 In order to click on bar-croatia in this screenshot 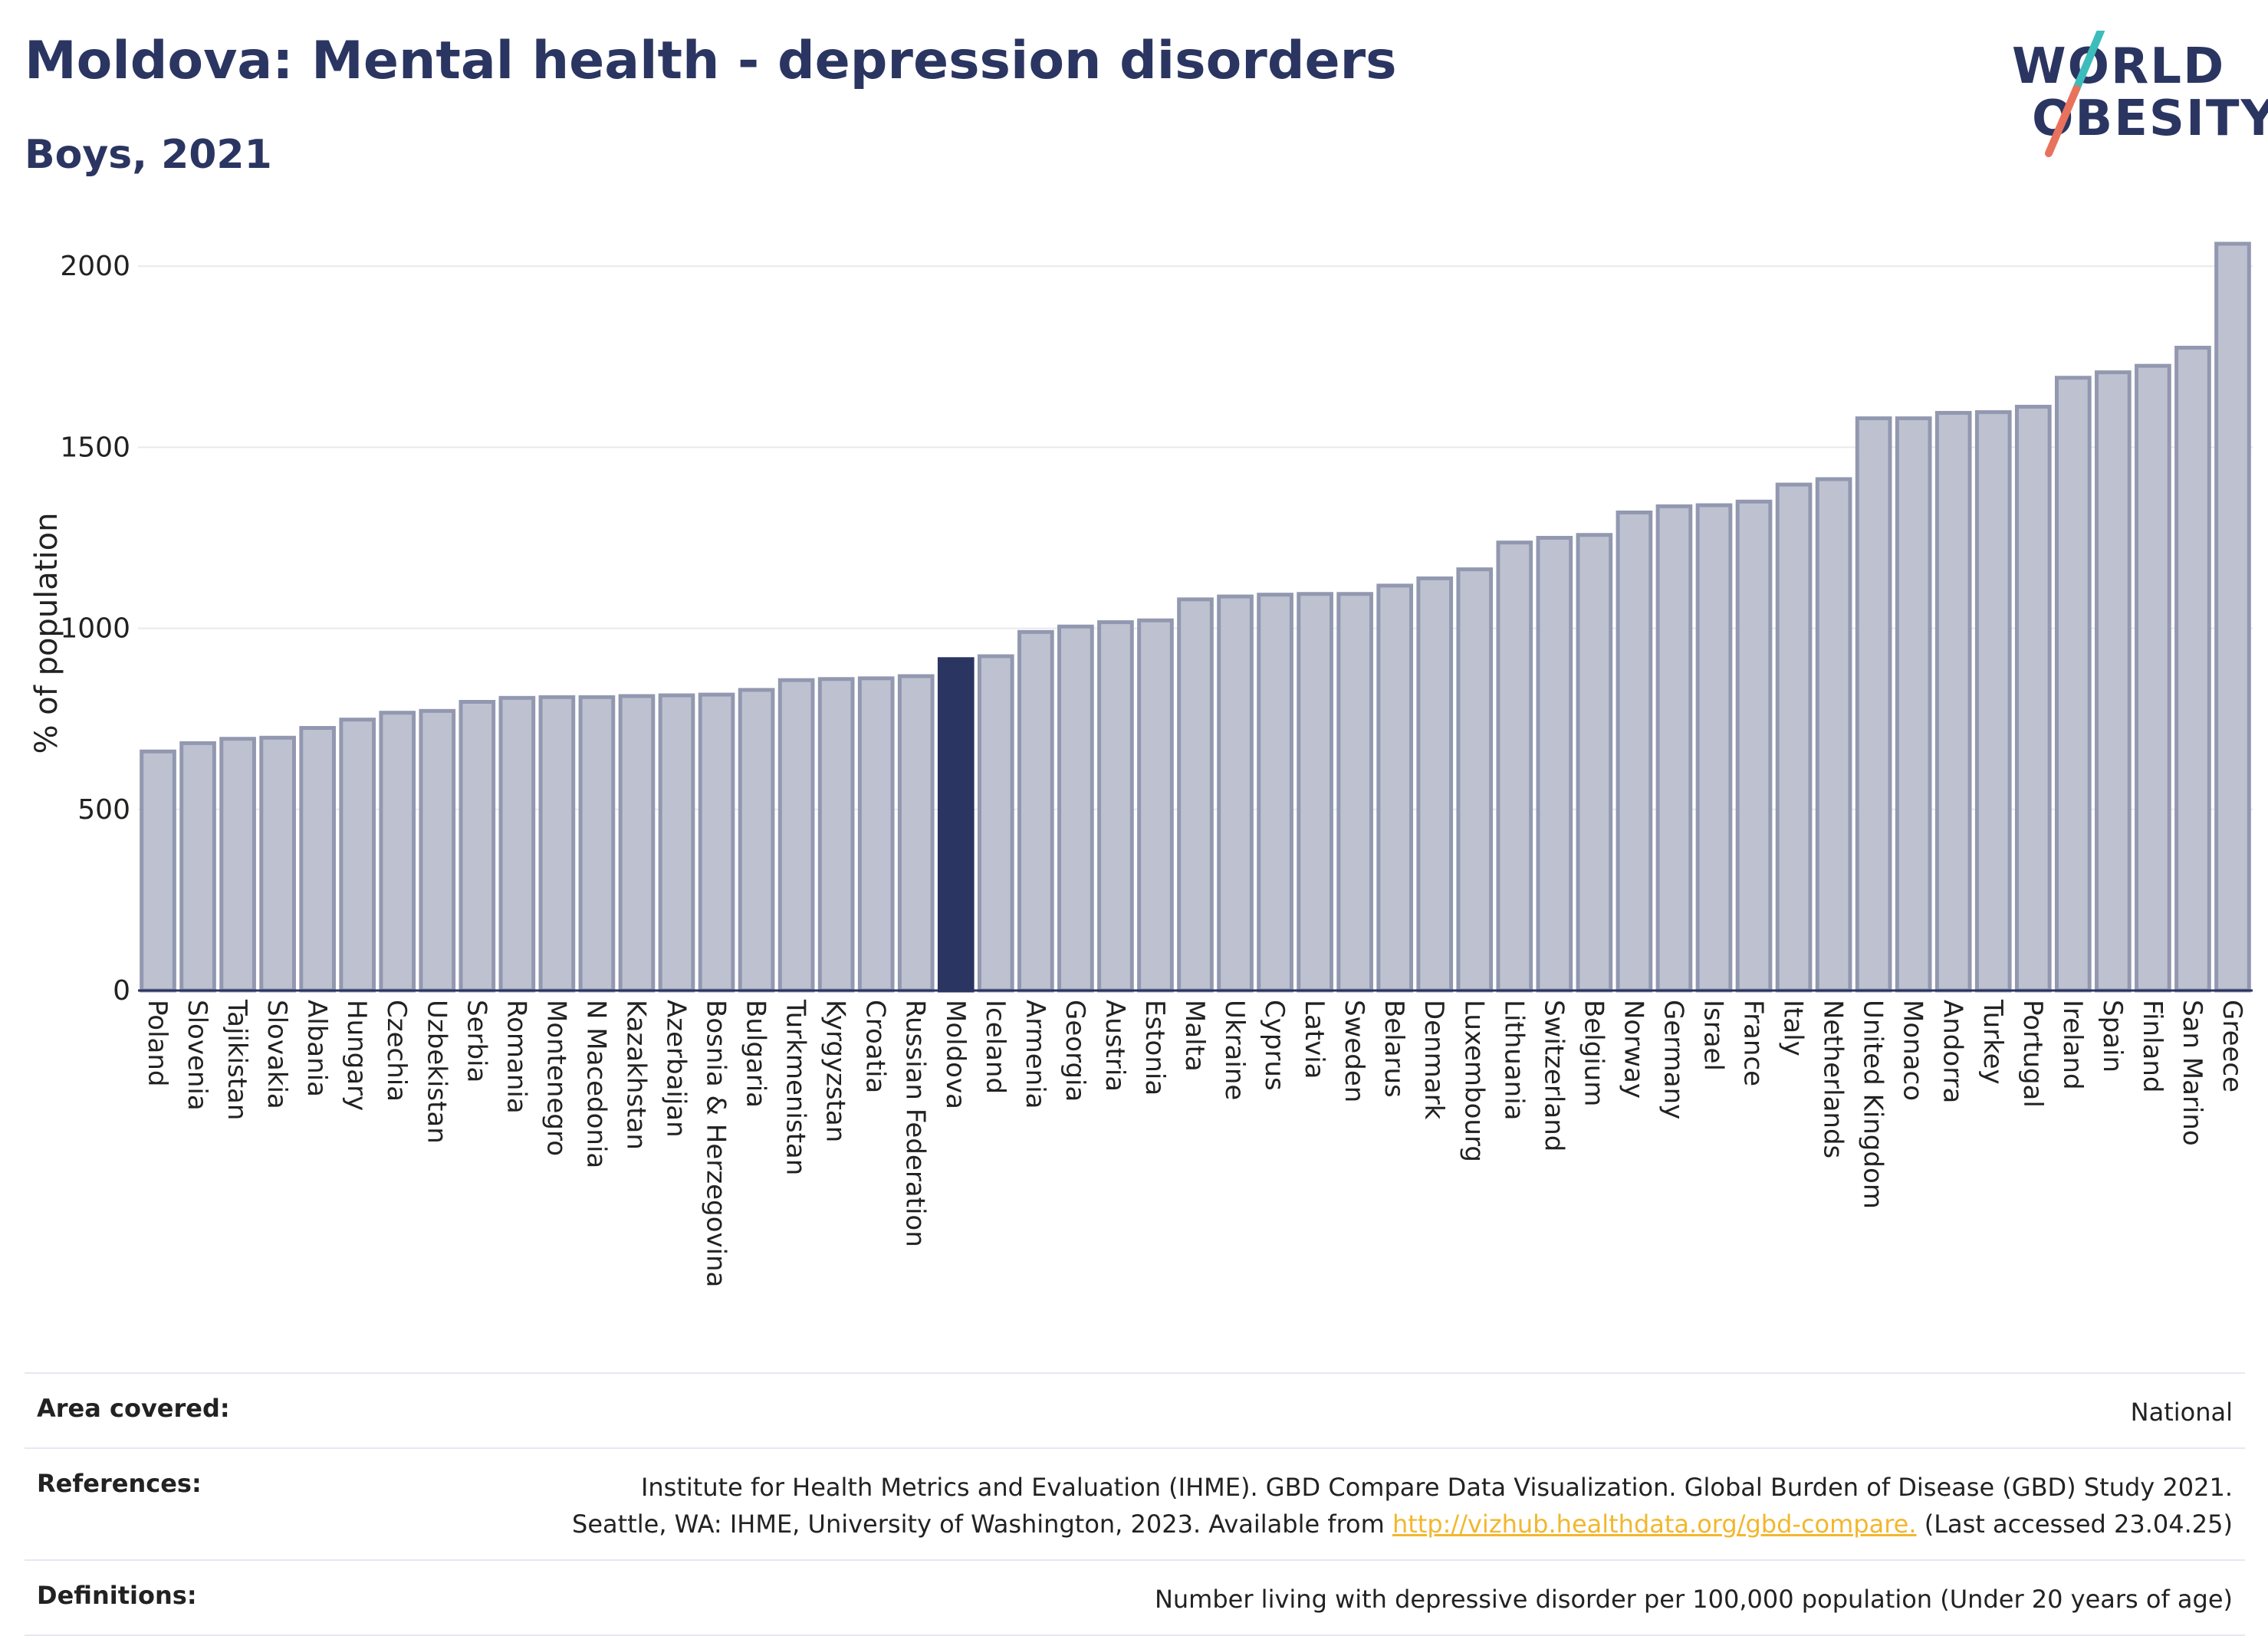, I will do `click(876, 835)`.